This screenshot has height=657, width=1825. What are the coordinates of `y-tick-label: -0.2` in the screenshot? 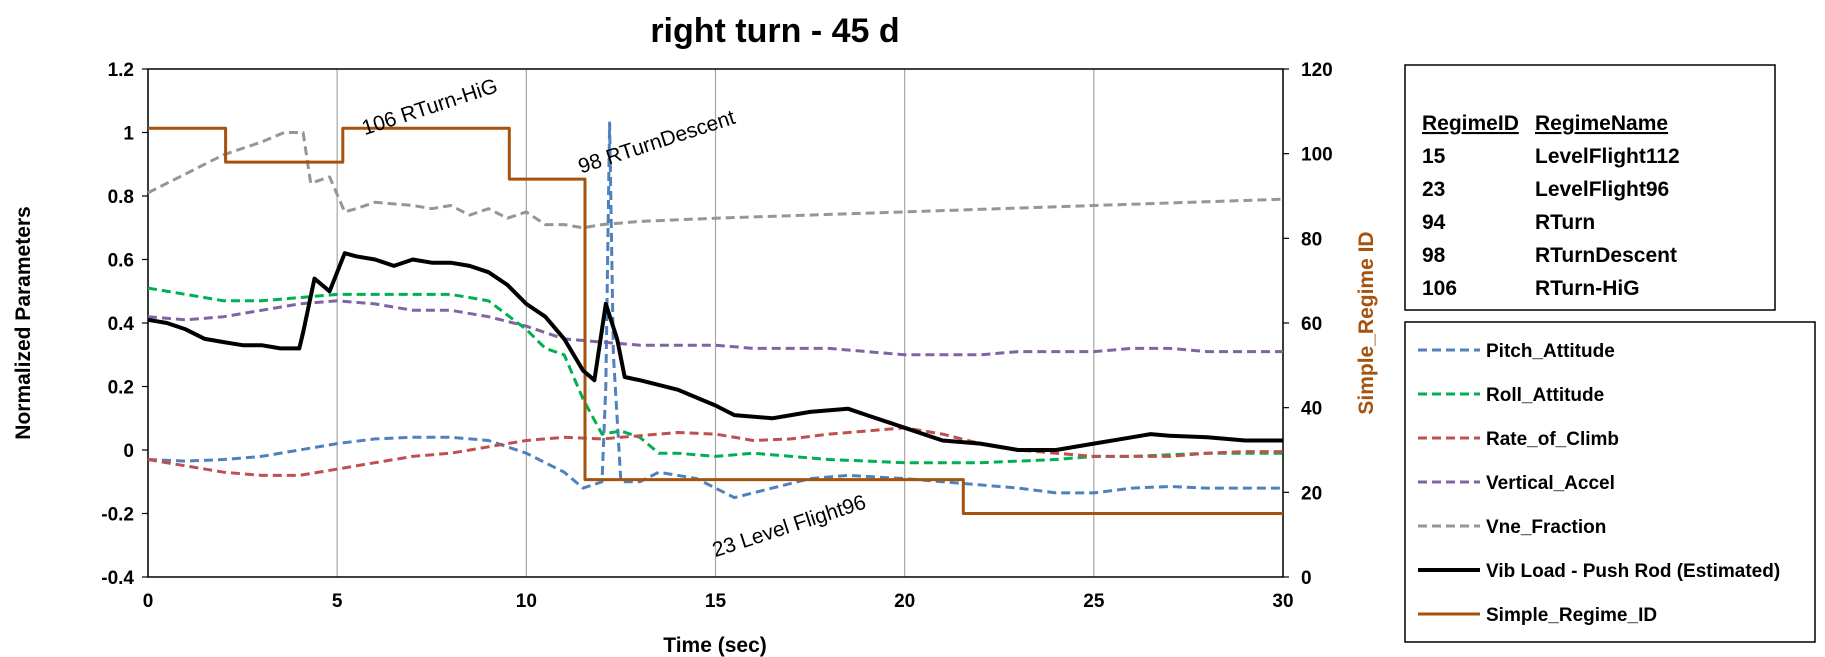 It's located at (117, 515).